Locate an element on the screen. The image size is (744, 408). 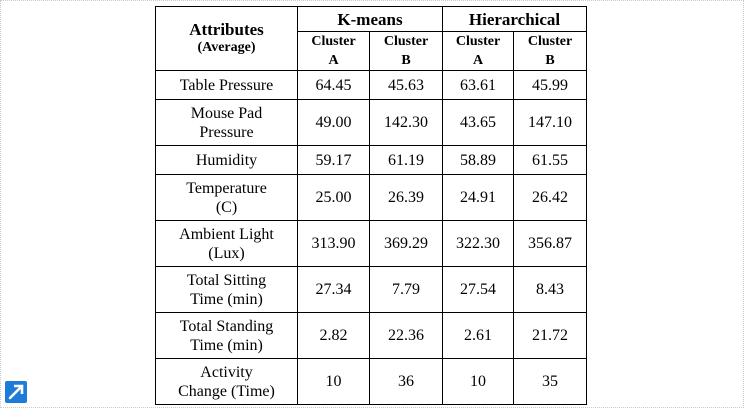
table-row: Mouse Pad Pressure 49.00 142.30 43.65 147.10 is located at coordinates (371, 122).